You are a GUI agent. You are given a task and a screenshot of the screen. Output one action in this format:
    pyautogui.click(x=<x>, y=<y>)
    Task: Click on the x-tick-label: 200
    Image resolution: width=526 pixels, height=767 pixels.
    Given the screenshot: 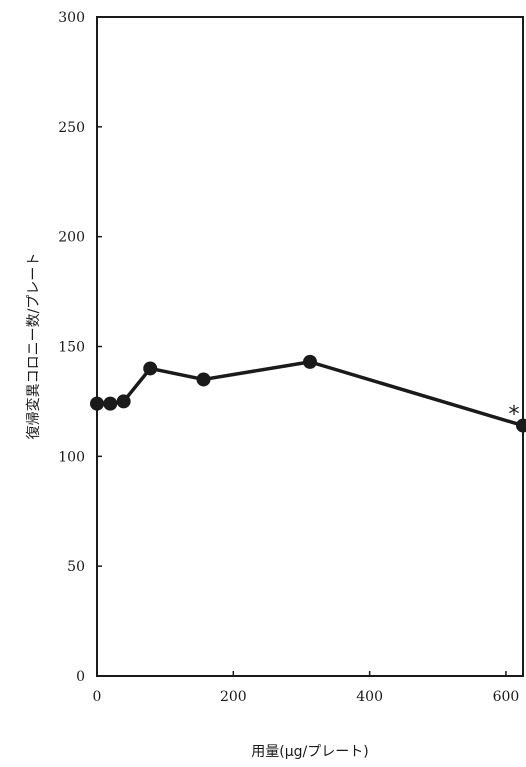 What is the action you would take?
    pyautogui.click(x=233, y=697)
    